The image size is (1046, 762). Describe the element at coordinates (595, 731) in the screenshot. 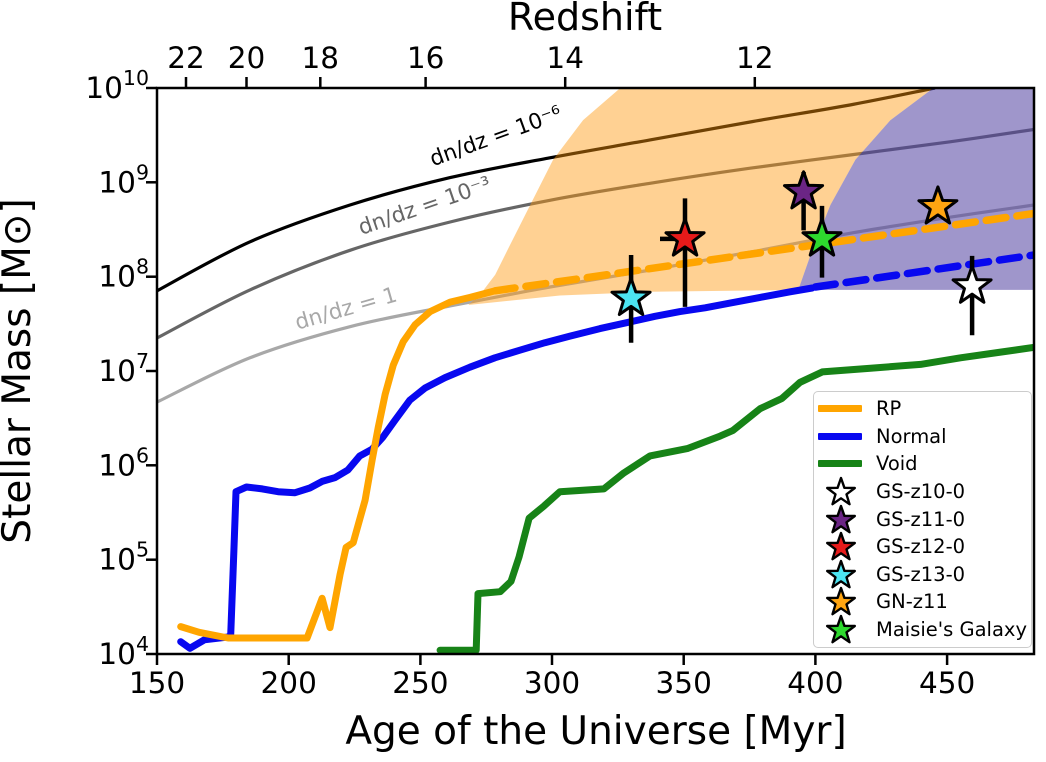

I see `x-axis-title: Age of the Universe [Myr]` at that location.